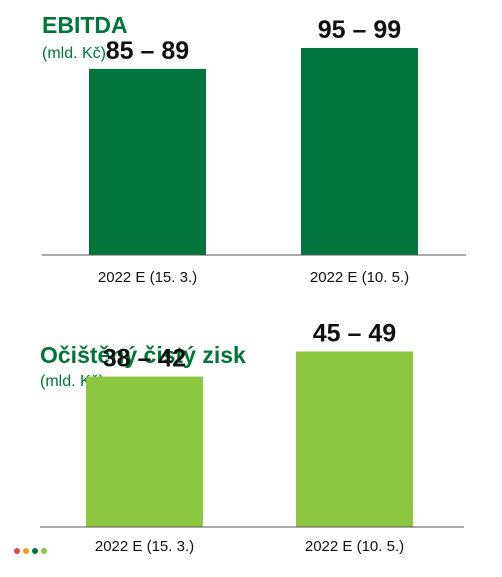 Image resolution: width=502 pixels, height=577 pixels. I want to click on adjusted-net-profit-chart-title: Očištěný čistý zisk, so click(143, 355).